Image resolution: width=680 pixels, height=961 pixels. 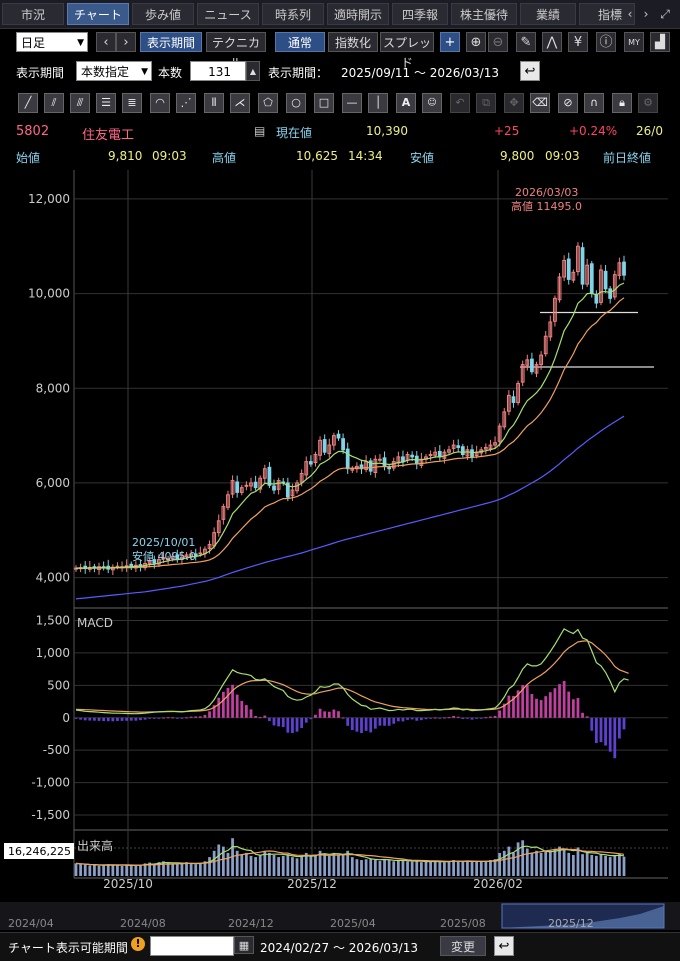 What do you see at coordinates (607, 14) in the screenshot?
I see `tab-indicators: 指標` at bounding box center [607, 14].